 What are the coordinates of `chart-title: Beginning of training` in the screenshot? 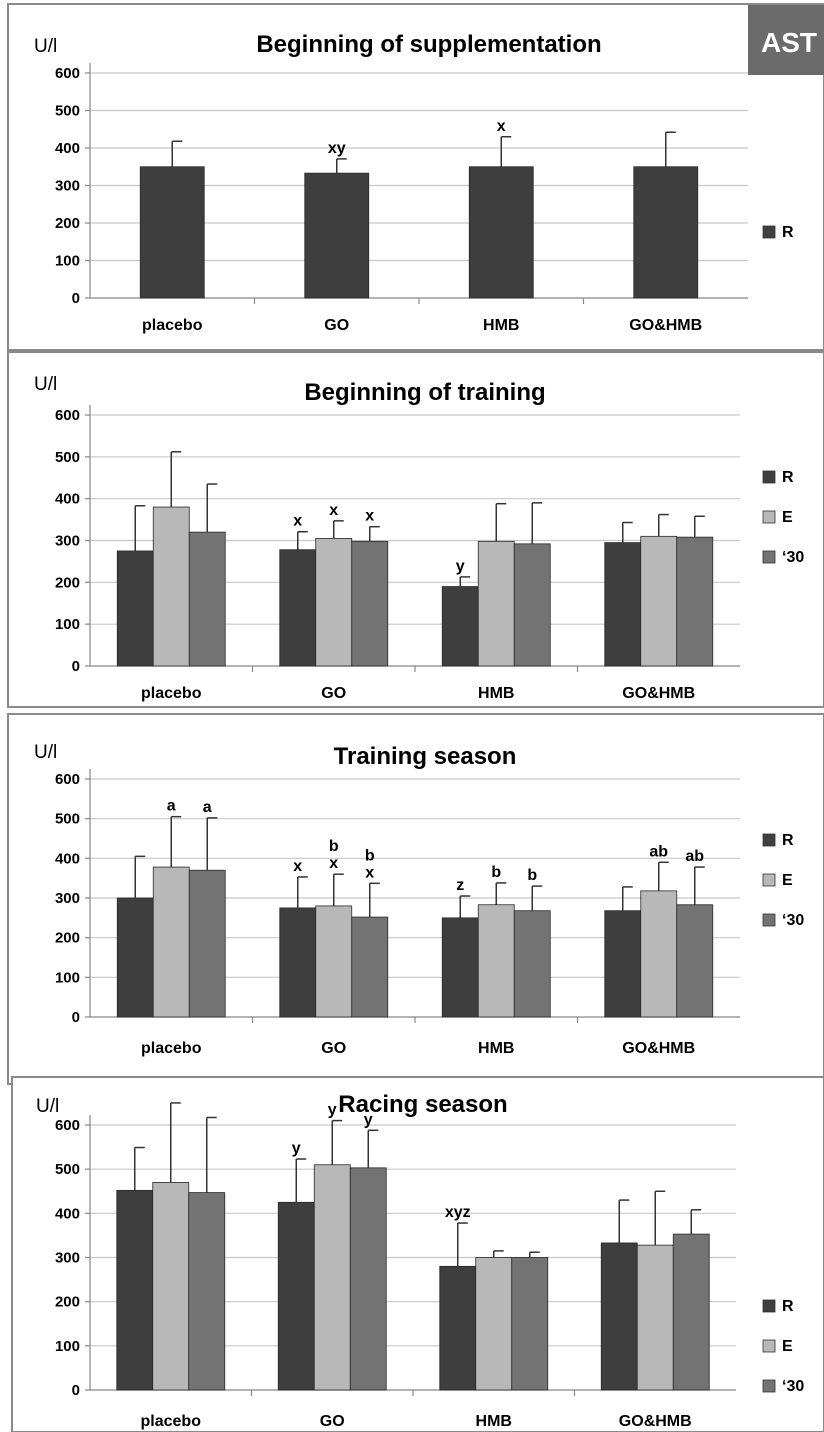 It's located at (424, 392).